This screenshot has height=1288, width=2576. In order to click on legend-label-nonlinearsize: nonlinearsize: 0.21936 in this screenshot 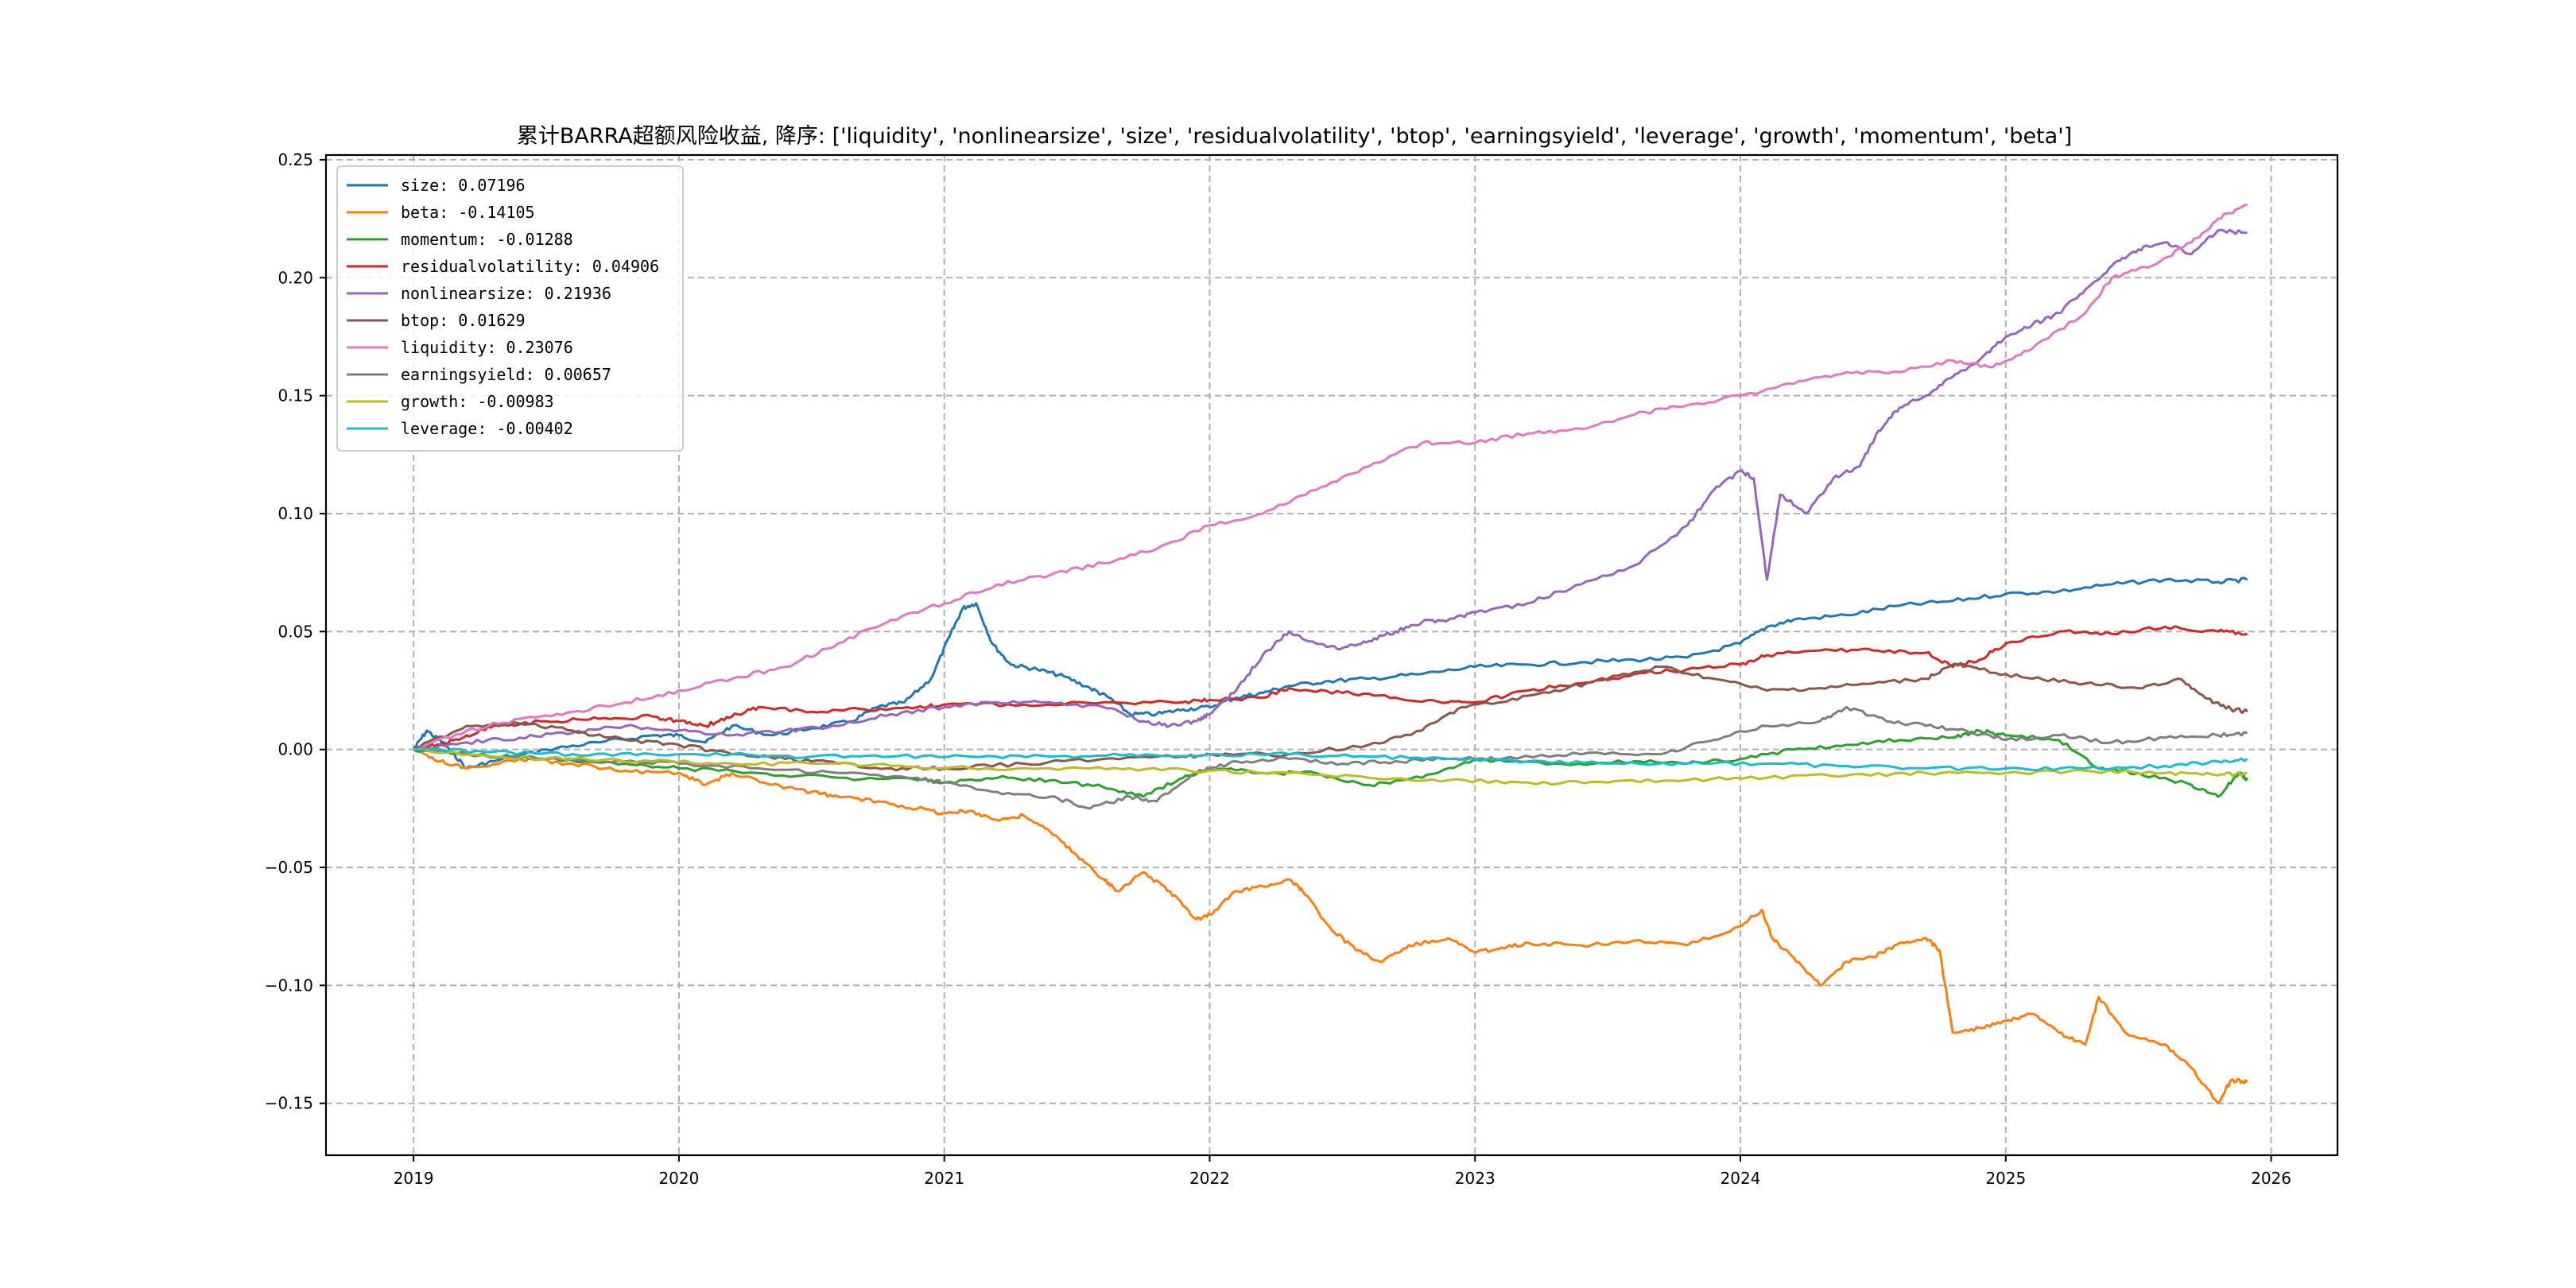, I will do `click(506, 293)`.